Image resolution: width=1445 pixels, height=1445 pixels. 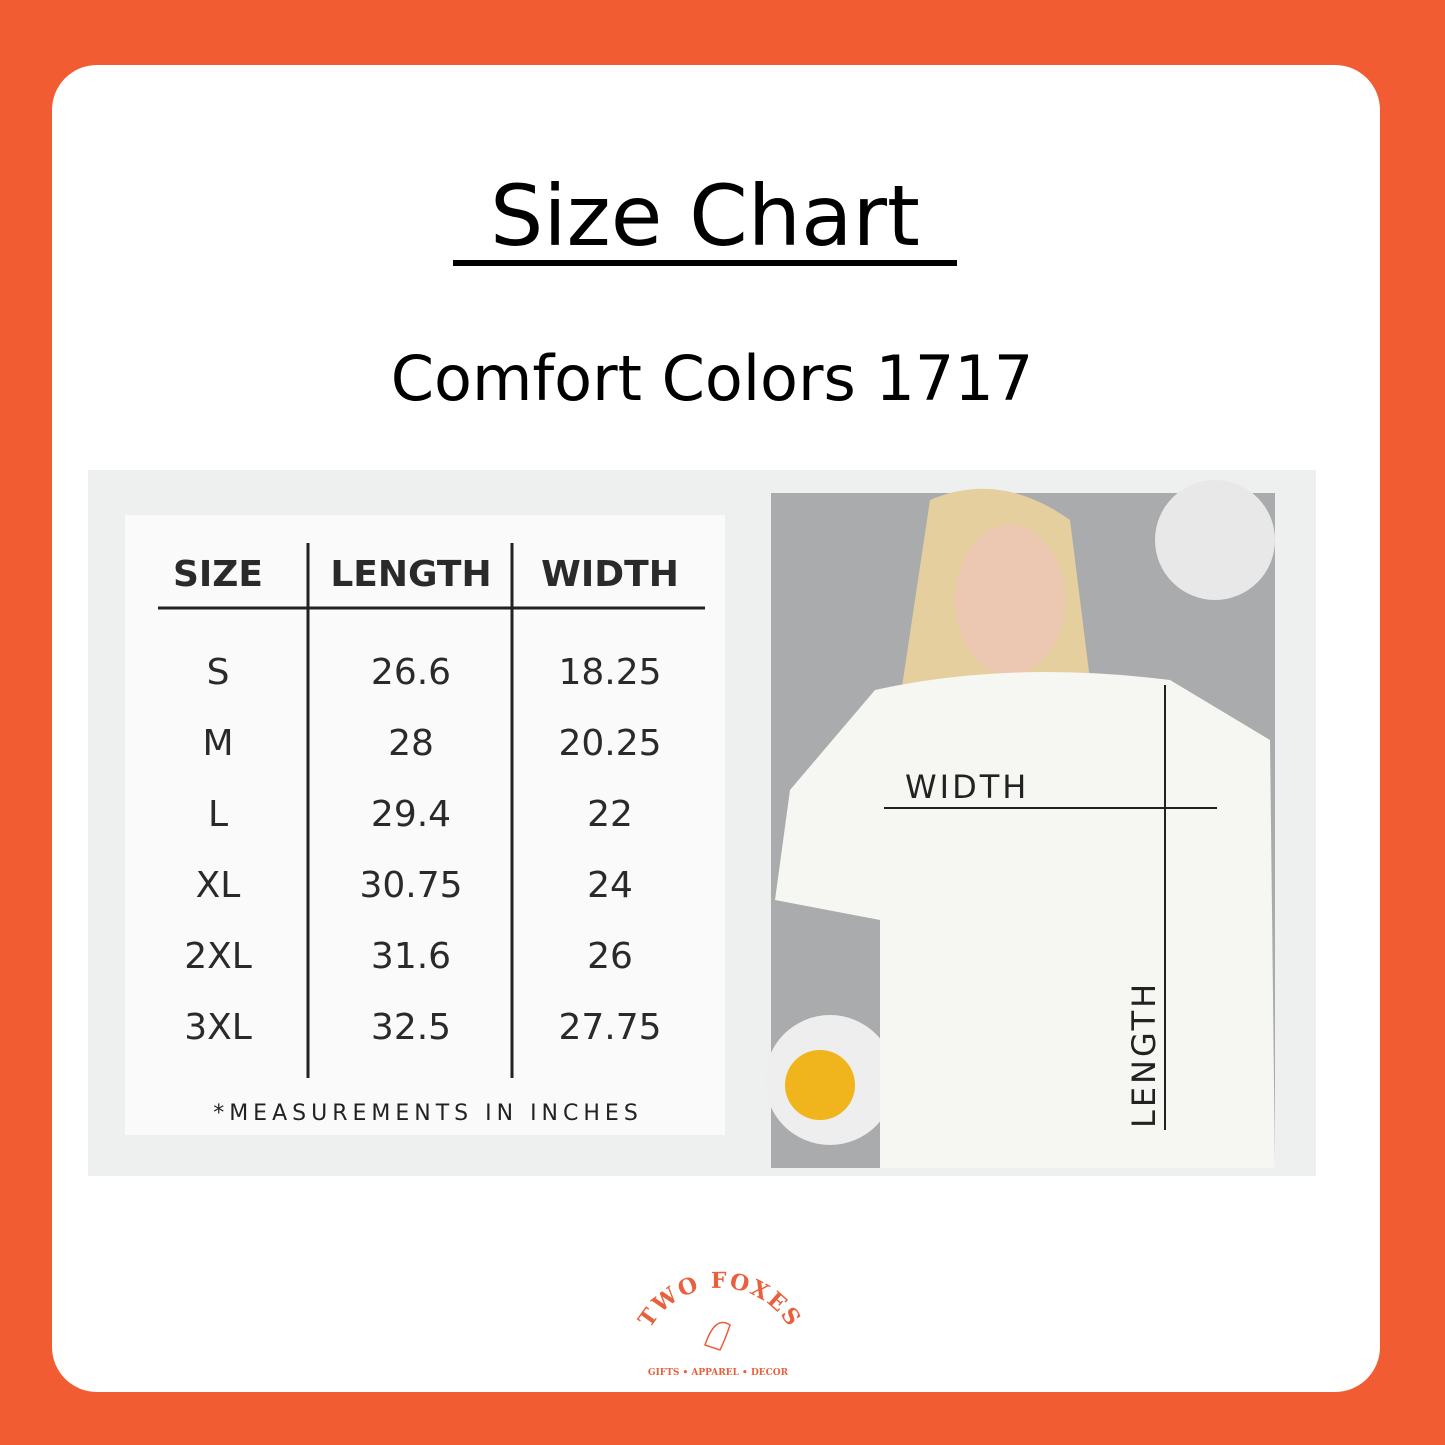 I want to click on table-cell: 30.75, so click(x=410, y=885).